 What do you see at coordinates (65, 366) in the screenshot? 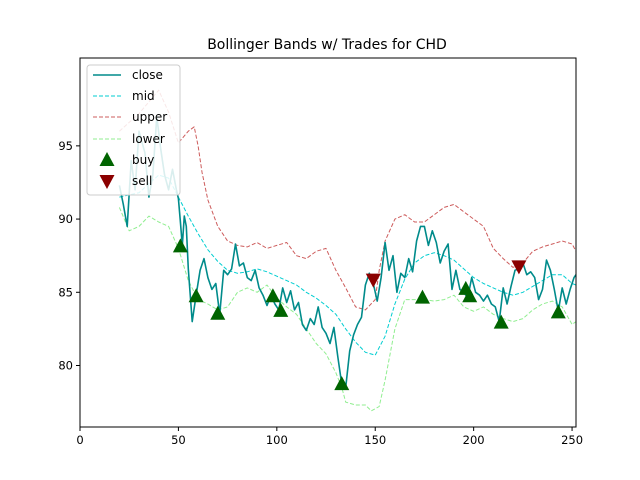
I see `y-tick-label: 80` at bounding box center [65, 366].